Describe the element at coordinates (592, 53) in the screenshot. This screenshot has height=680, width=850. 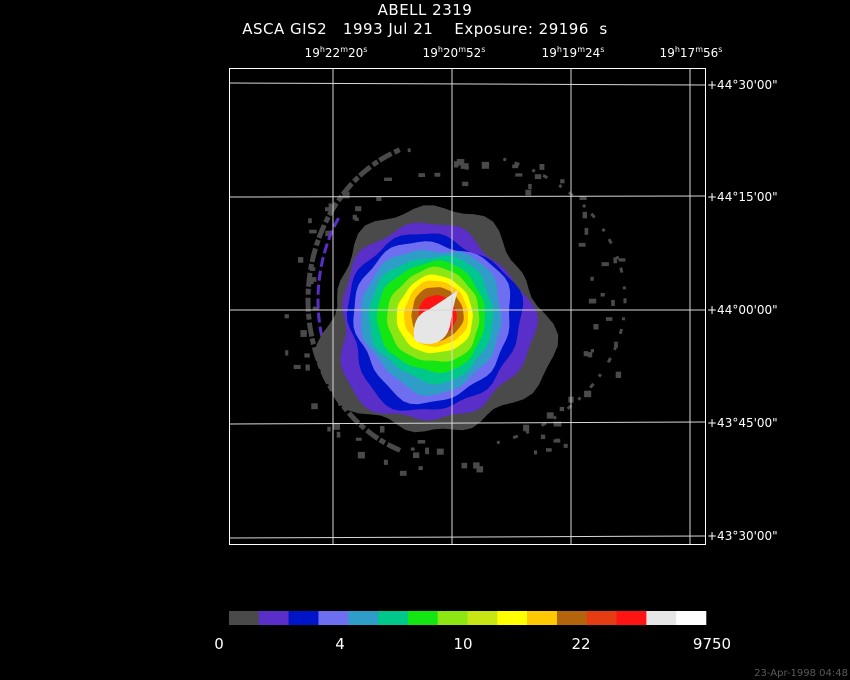
I see `ra-s-value: 24` at that location.